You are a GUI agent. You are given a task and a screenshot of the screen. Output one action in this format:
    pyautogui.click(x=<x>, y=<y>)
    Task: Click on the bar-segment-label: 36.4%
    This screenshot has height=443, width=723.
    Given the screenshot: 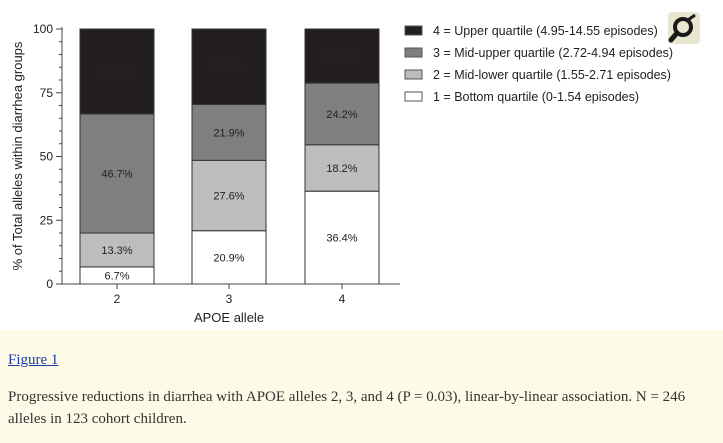 What is the action you would take?
    pyautogui.click(x=341, y=239)
    